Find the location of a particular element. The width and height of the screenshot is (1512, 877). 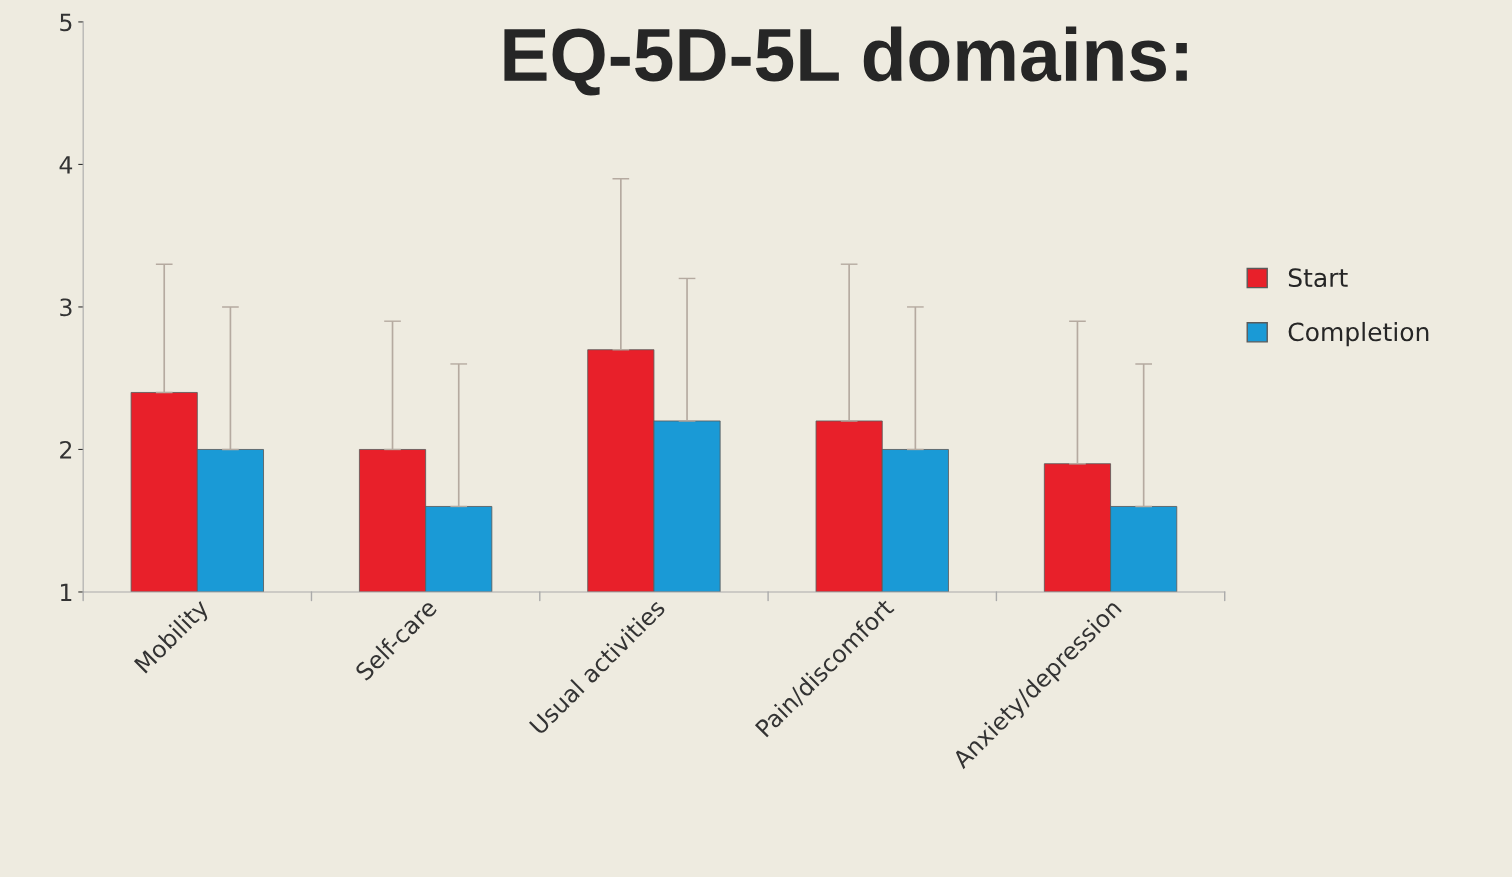

y-tick-label: 1 is located at coordinates (66, 592).